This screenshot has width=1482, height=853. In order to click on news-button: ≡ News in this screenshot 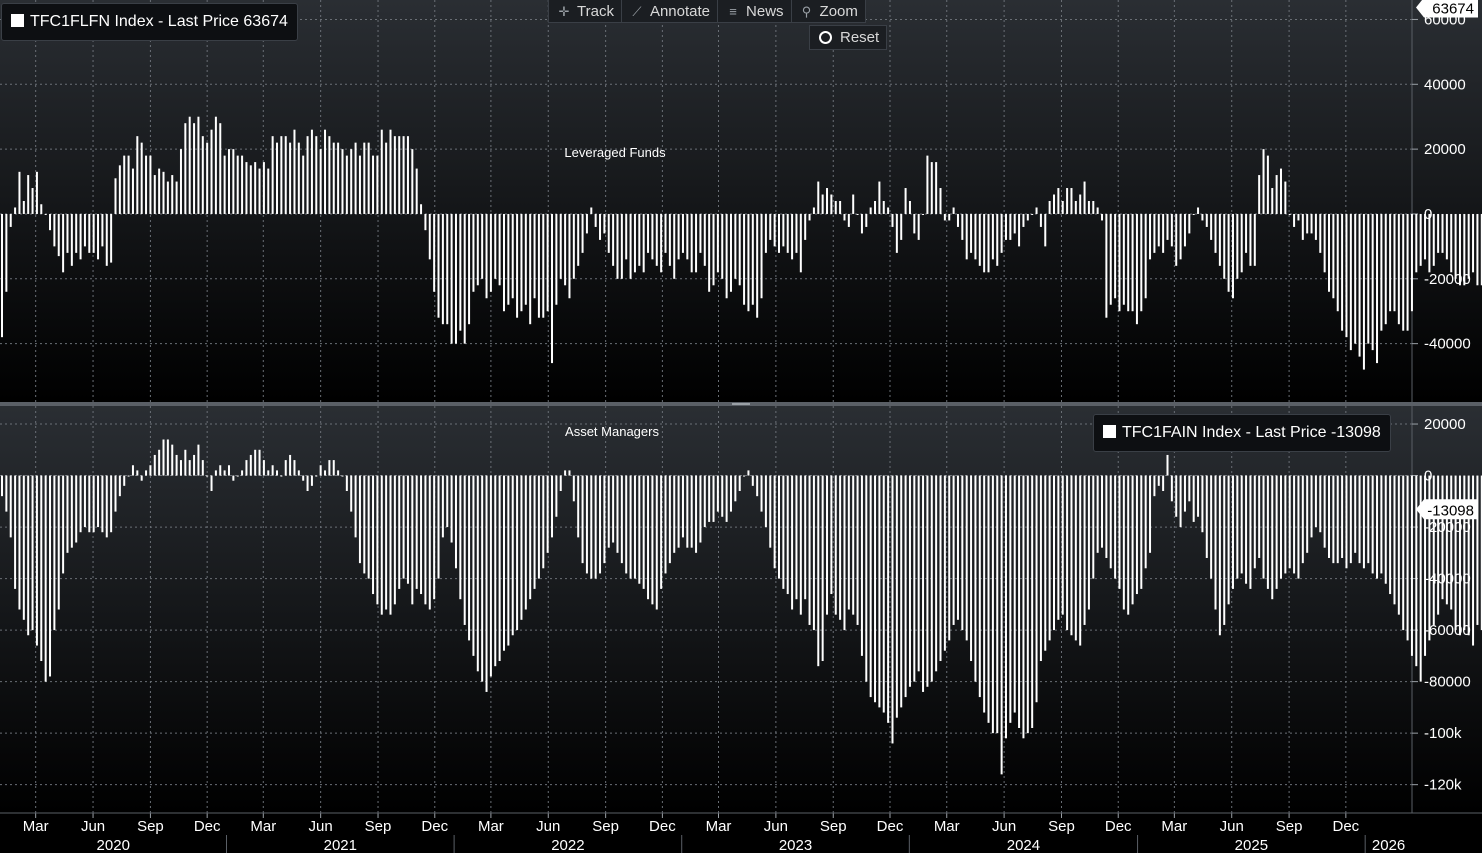, I will do `click(755, 11)`.